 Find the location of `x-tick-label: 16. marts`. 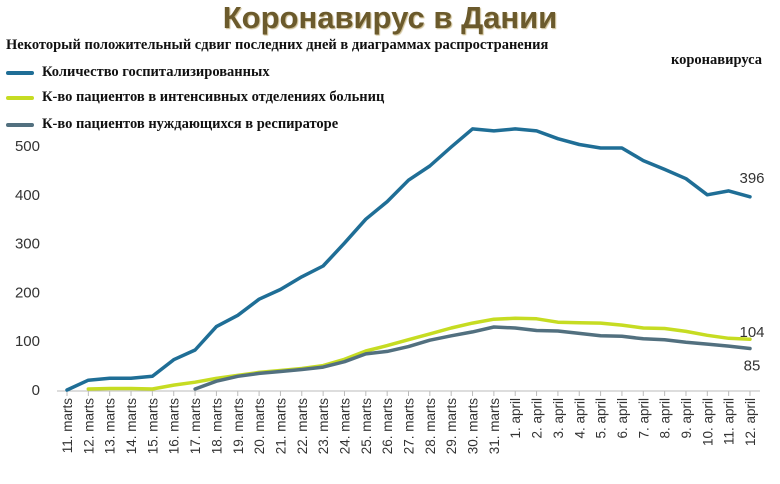

x-tick-label: 16. marts is located at coordinates (174, 426).